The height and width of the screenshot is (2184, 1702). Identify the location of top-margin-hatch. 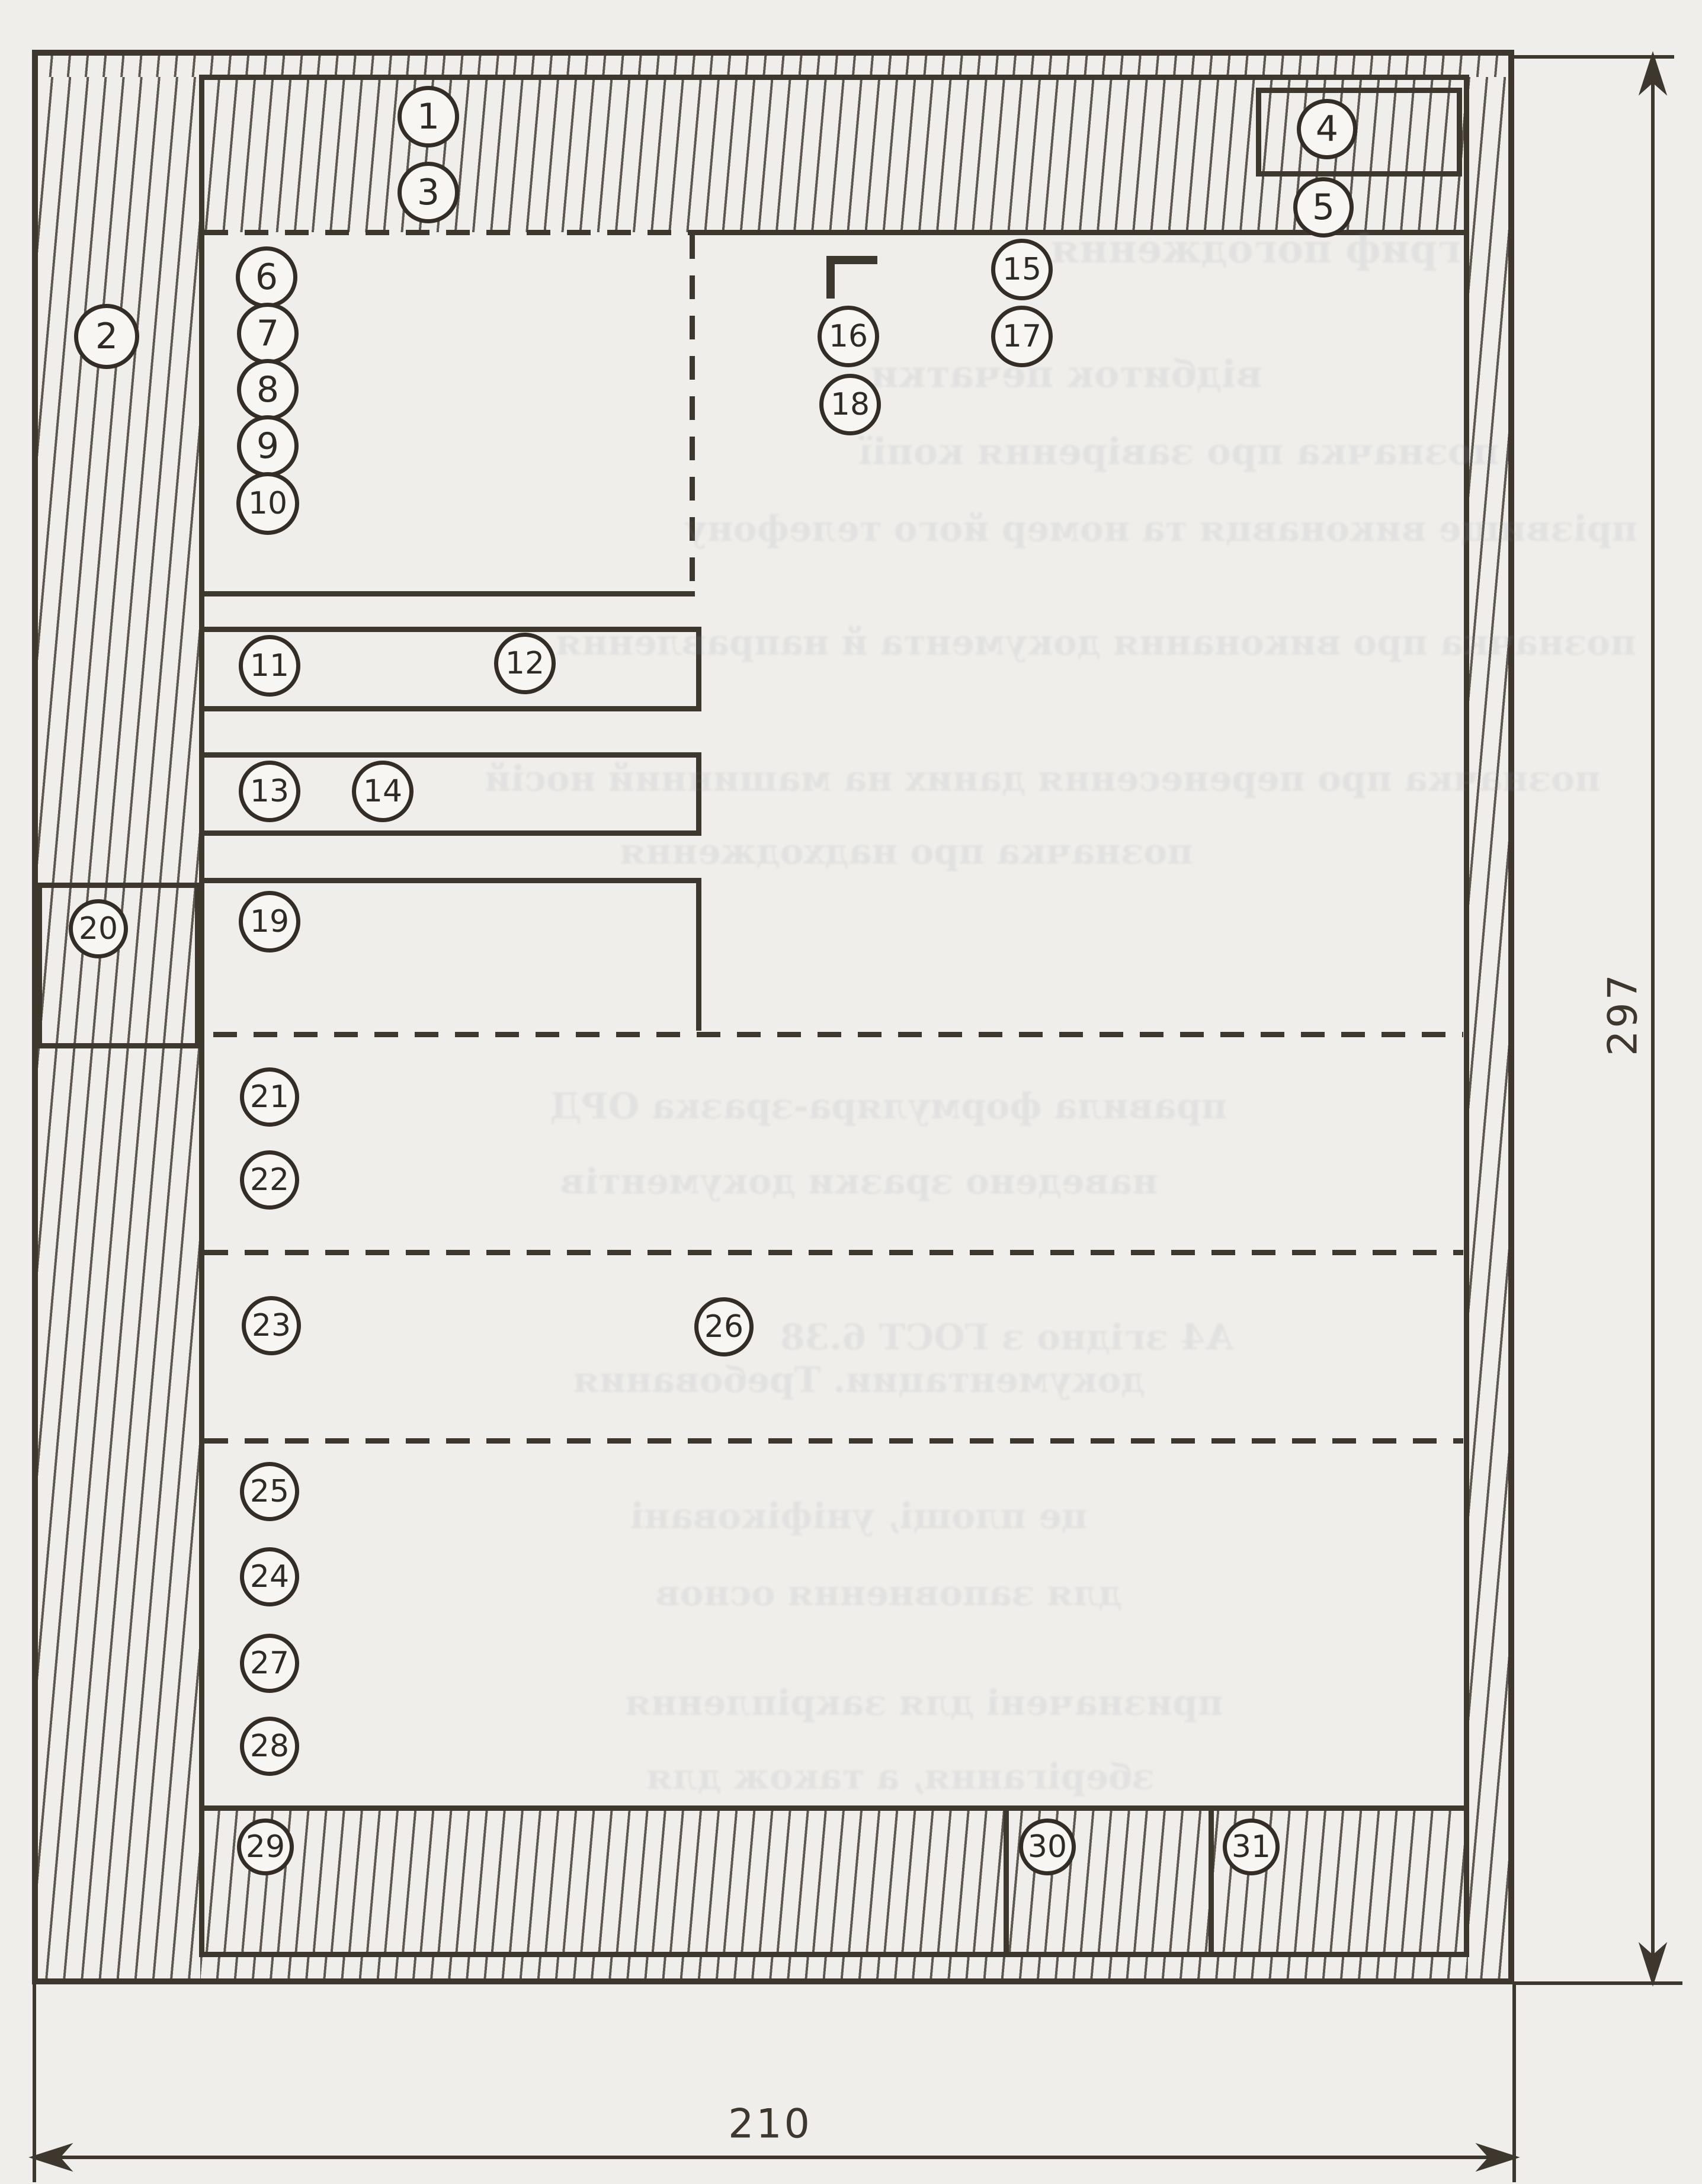
(773, 65).